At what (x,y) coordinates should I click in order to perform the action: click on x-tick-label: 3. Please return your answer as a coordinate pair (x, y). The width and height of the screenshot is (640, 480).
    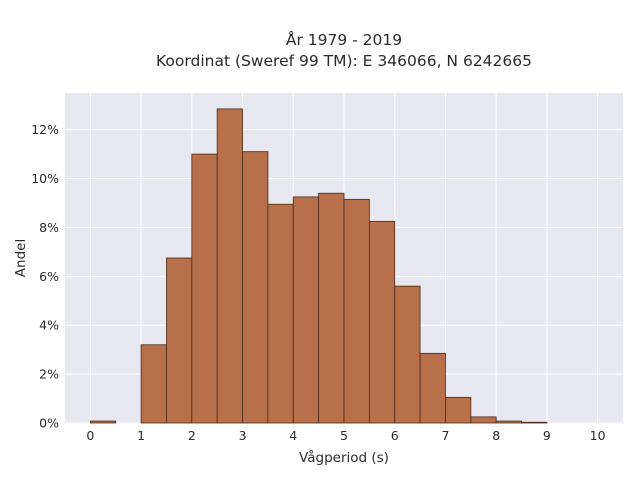
    Looking at the image, I should click on (243, 435).